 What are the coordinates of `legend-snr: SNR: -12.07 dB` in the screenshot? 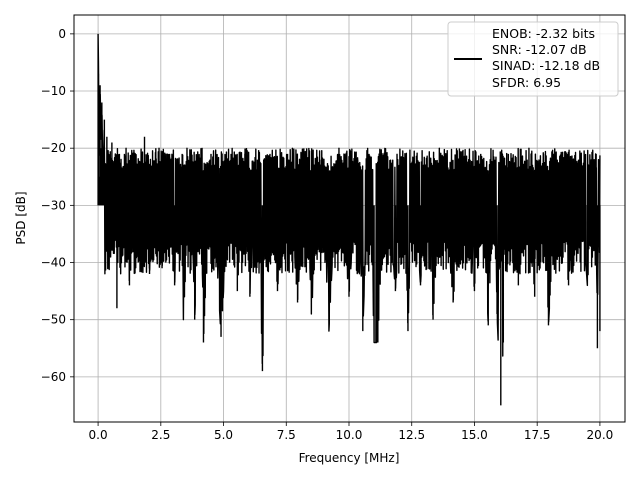 It's located at (539, 49).